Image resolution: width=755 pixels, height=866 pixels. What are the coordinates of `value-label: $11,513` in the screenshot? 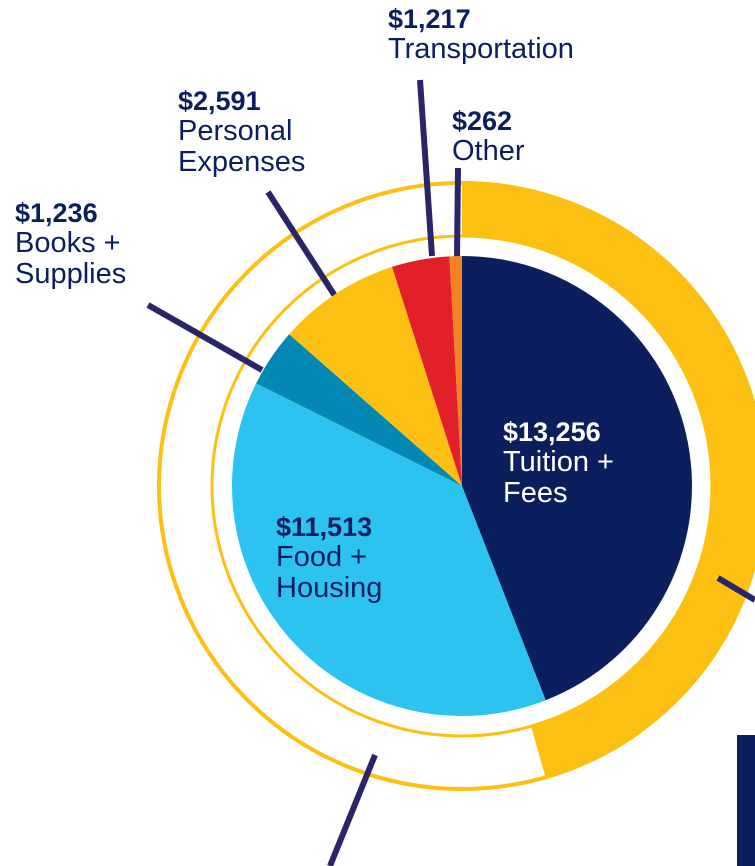 It's located at (324, 527).